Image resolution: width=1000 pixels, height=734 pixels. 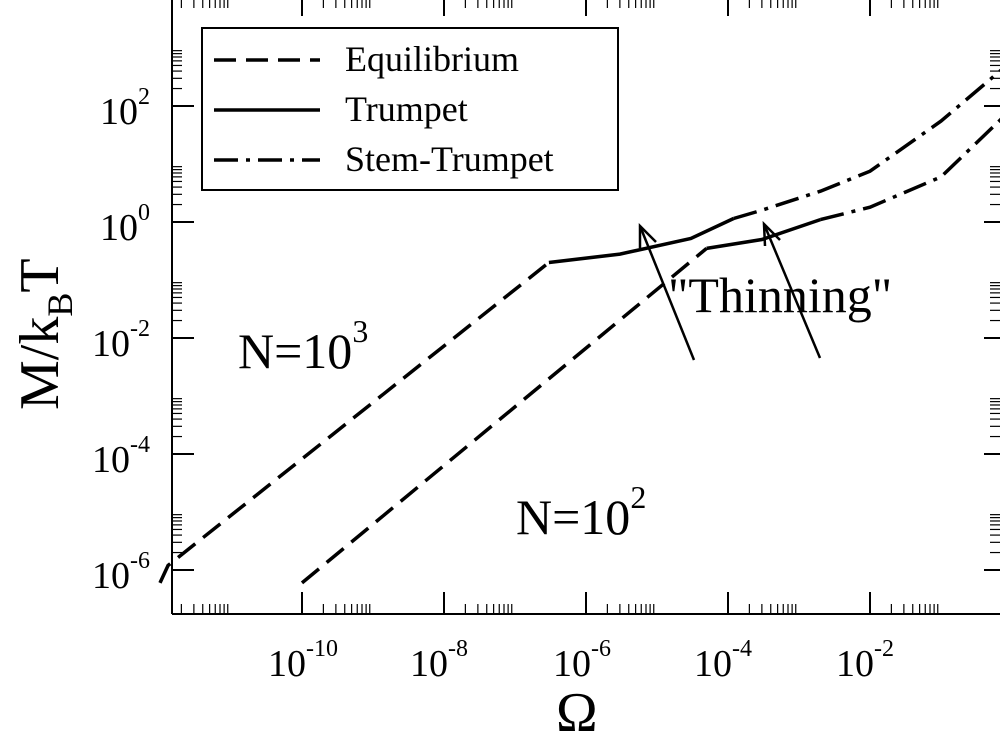 What do you see at coordinates (723, 660) in the screenshot?
I see `x-tick-label: 10⁻⁴` at bounding box center [723, 660].